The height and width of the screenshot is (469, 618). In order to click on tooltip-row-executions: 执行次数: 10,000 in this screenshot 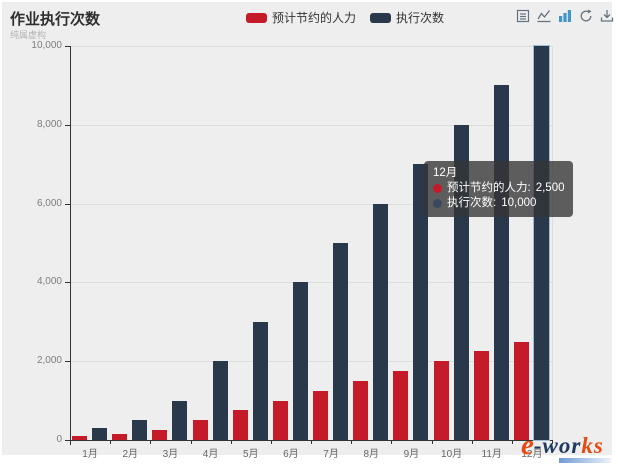, I will do `click(498, 203)`.